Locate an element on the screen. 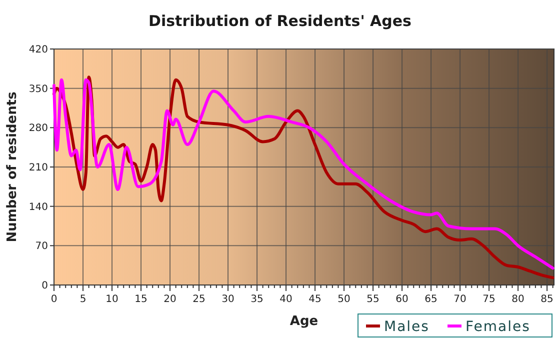 The image size is (560, 353). x-tick-label: 30 is located at coordinates (228, 299).